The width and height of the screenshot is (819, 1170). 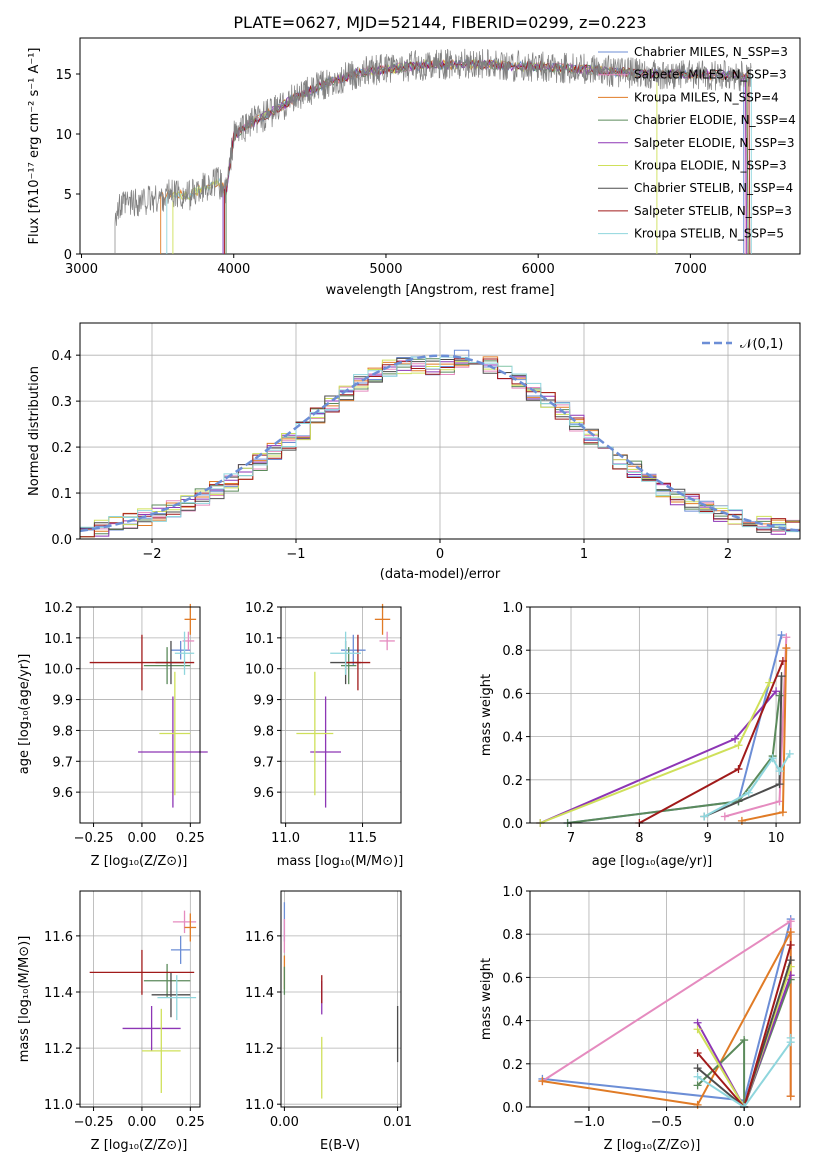 What do you see at coordinates (190, 838) in the screenshot?
I see `panel-xtick-label: 0.25` at bounding box center [190, 838].